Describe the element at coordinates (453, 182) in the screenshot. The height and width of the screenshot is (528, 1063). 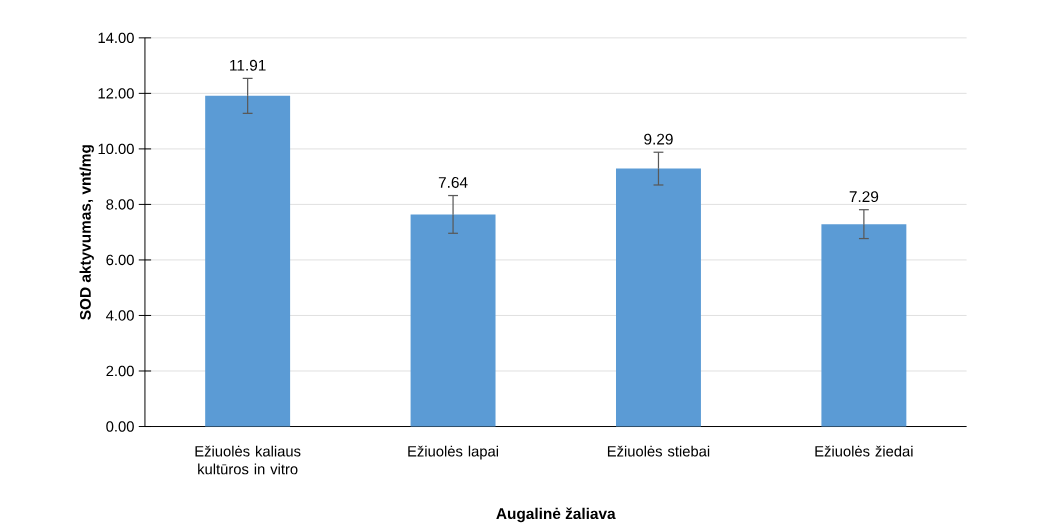
I see `data-label: 7.64` at that location.